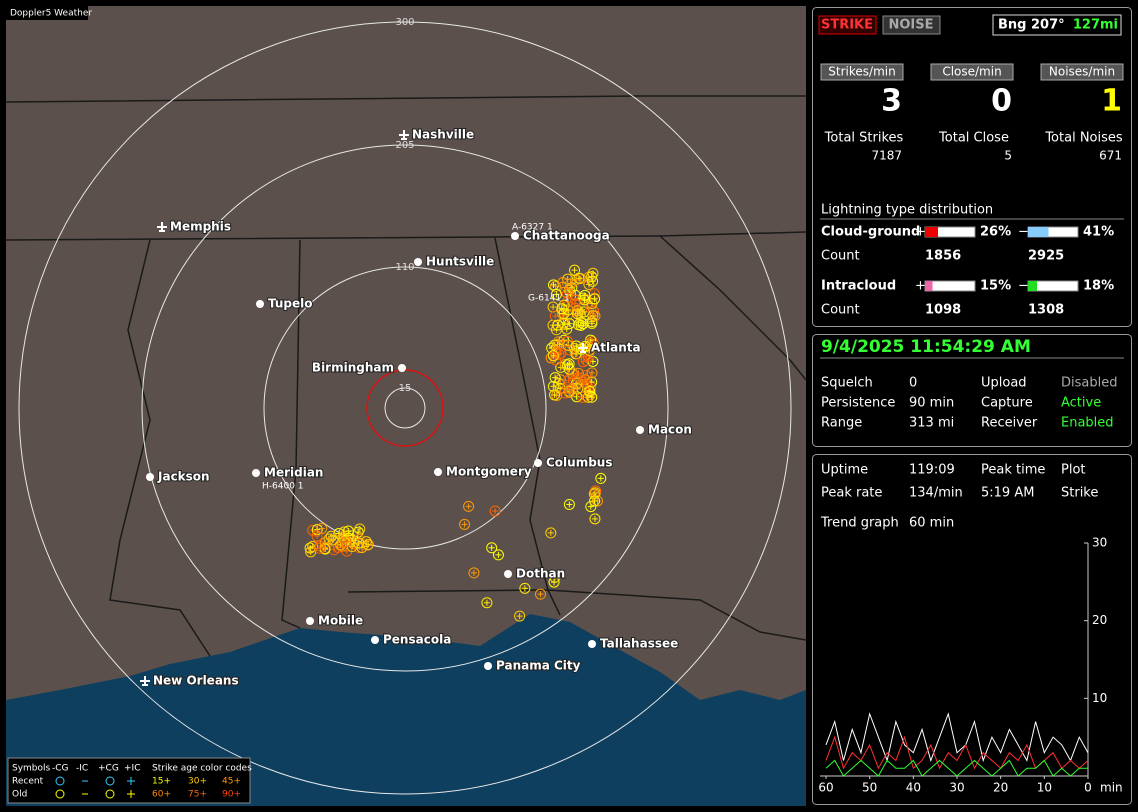  Describe the element at coordinates (931, 403) in the screenshot. I see `status-cell: 90 min` at that location.